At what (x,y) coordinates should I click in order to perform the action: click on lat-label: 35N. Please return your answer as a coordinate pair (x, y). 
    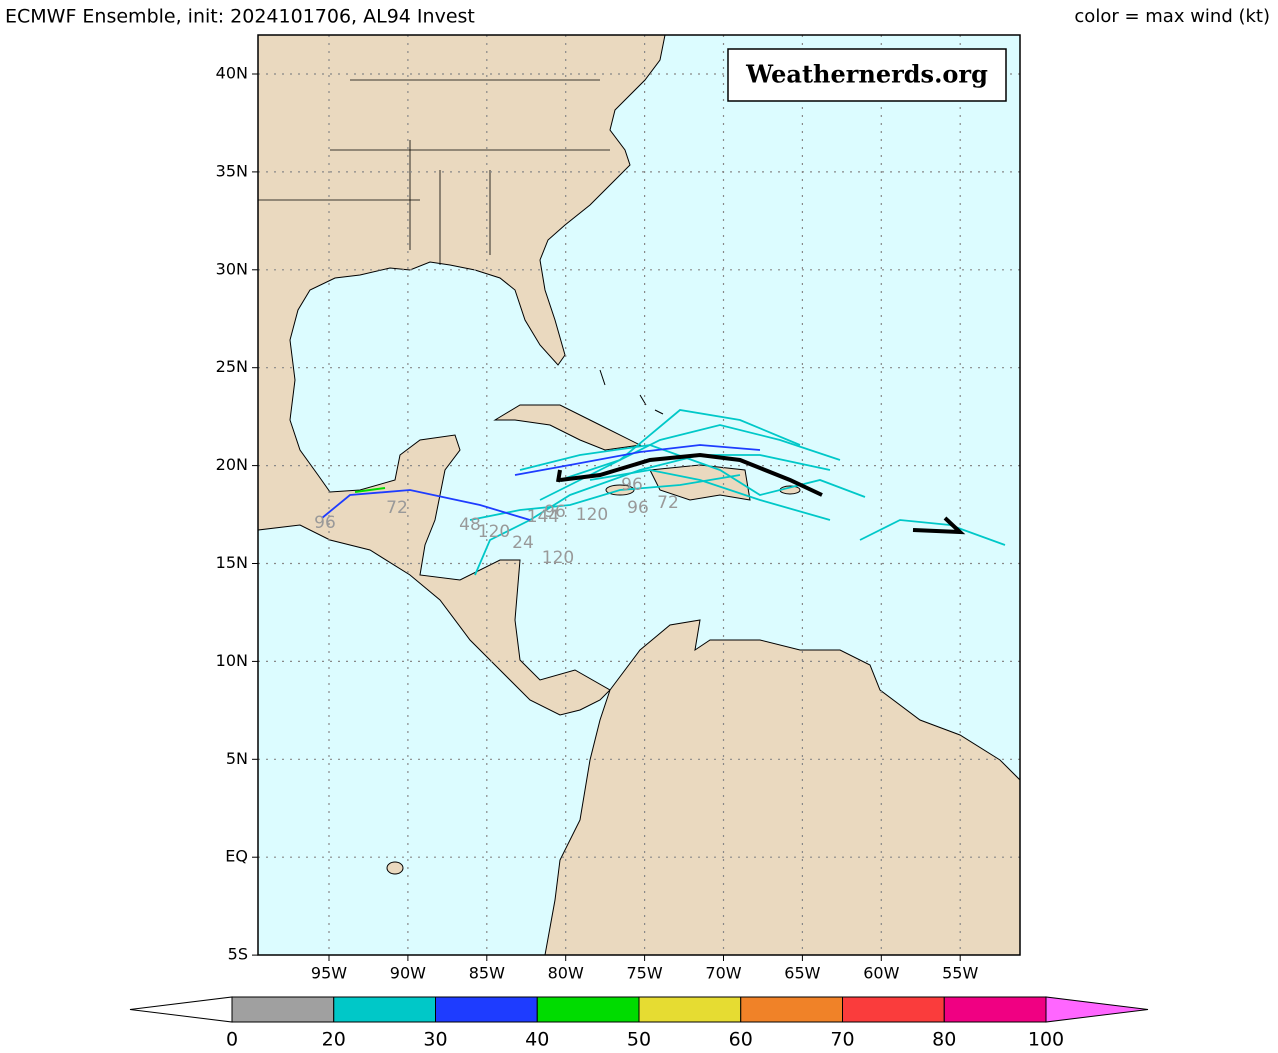
    Looking at the image, I should click on (232, 170).